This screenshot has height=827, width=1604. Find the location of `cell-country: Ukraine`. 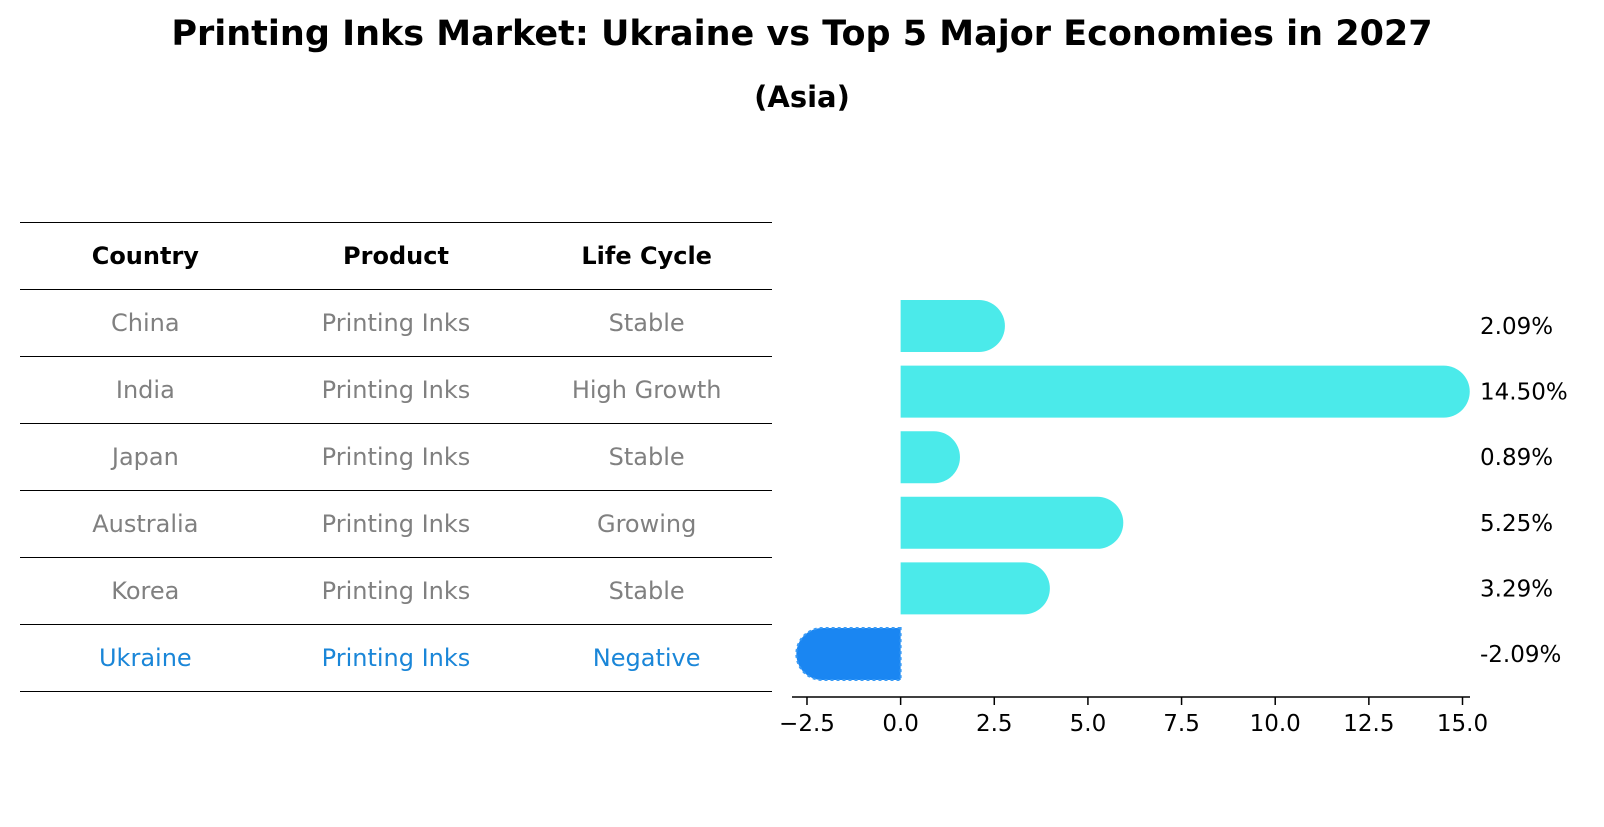

cell-country: Ukraine is located at coordinates (145, 658).